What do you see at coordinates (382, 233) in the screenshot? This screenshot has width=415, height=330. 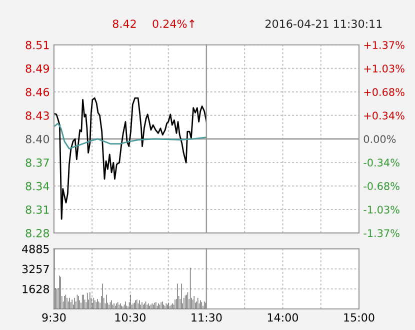 I see `y-tick-label: -1.37%` at bounding box center [382, 233].